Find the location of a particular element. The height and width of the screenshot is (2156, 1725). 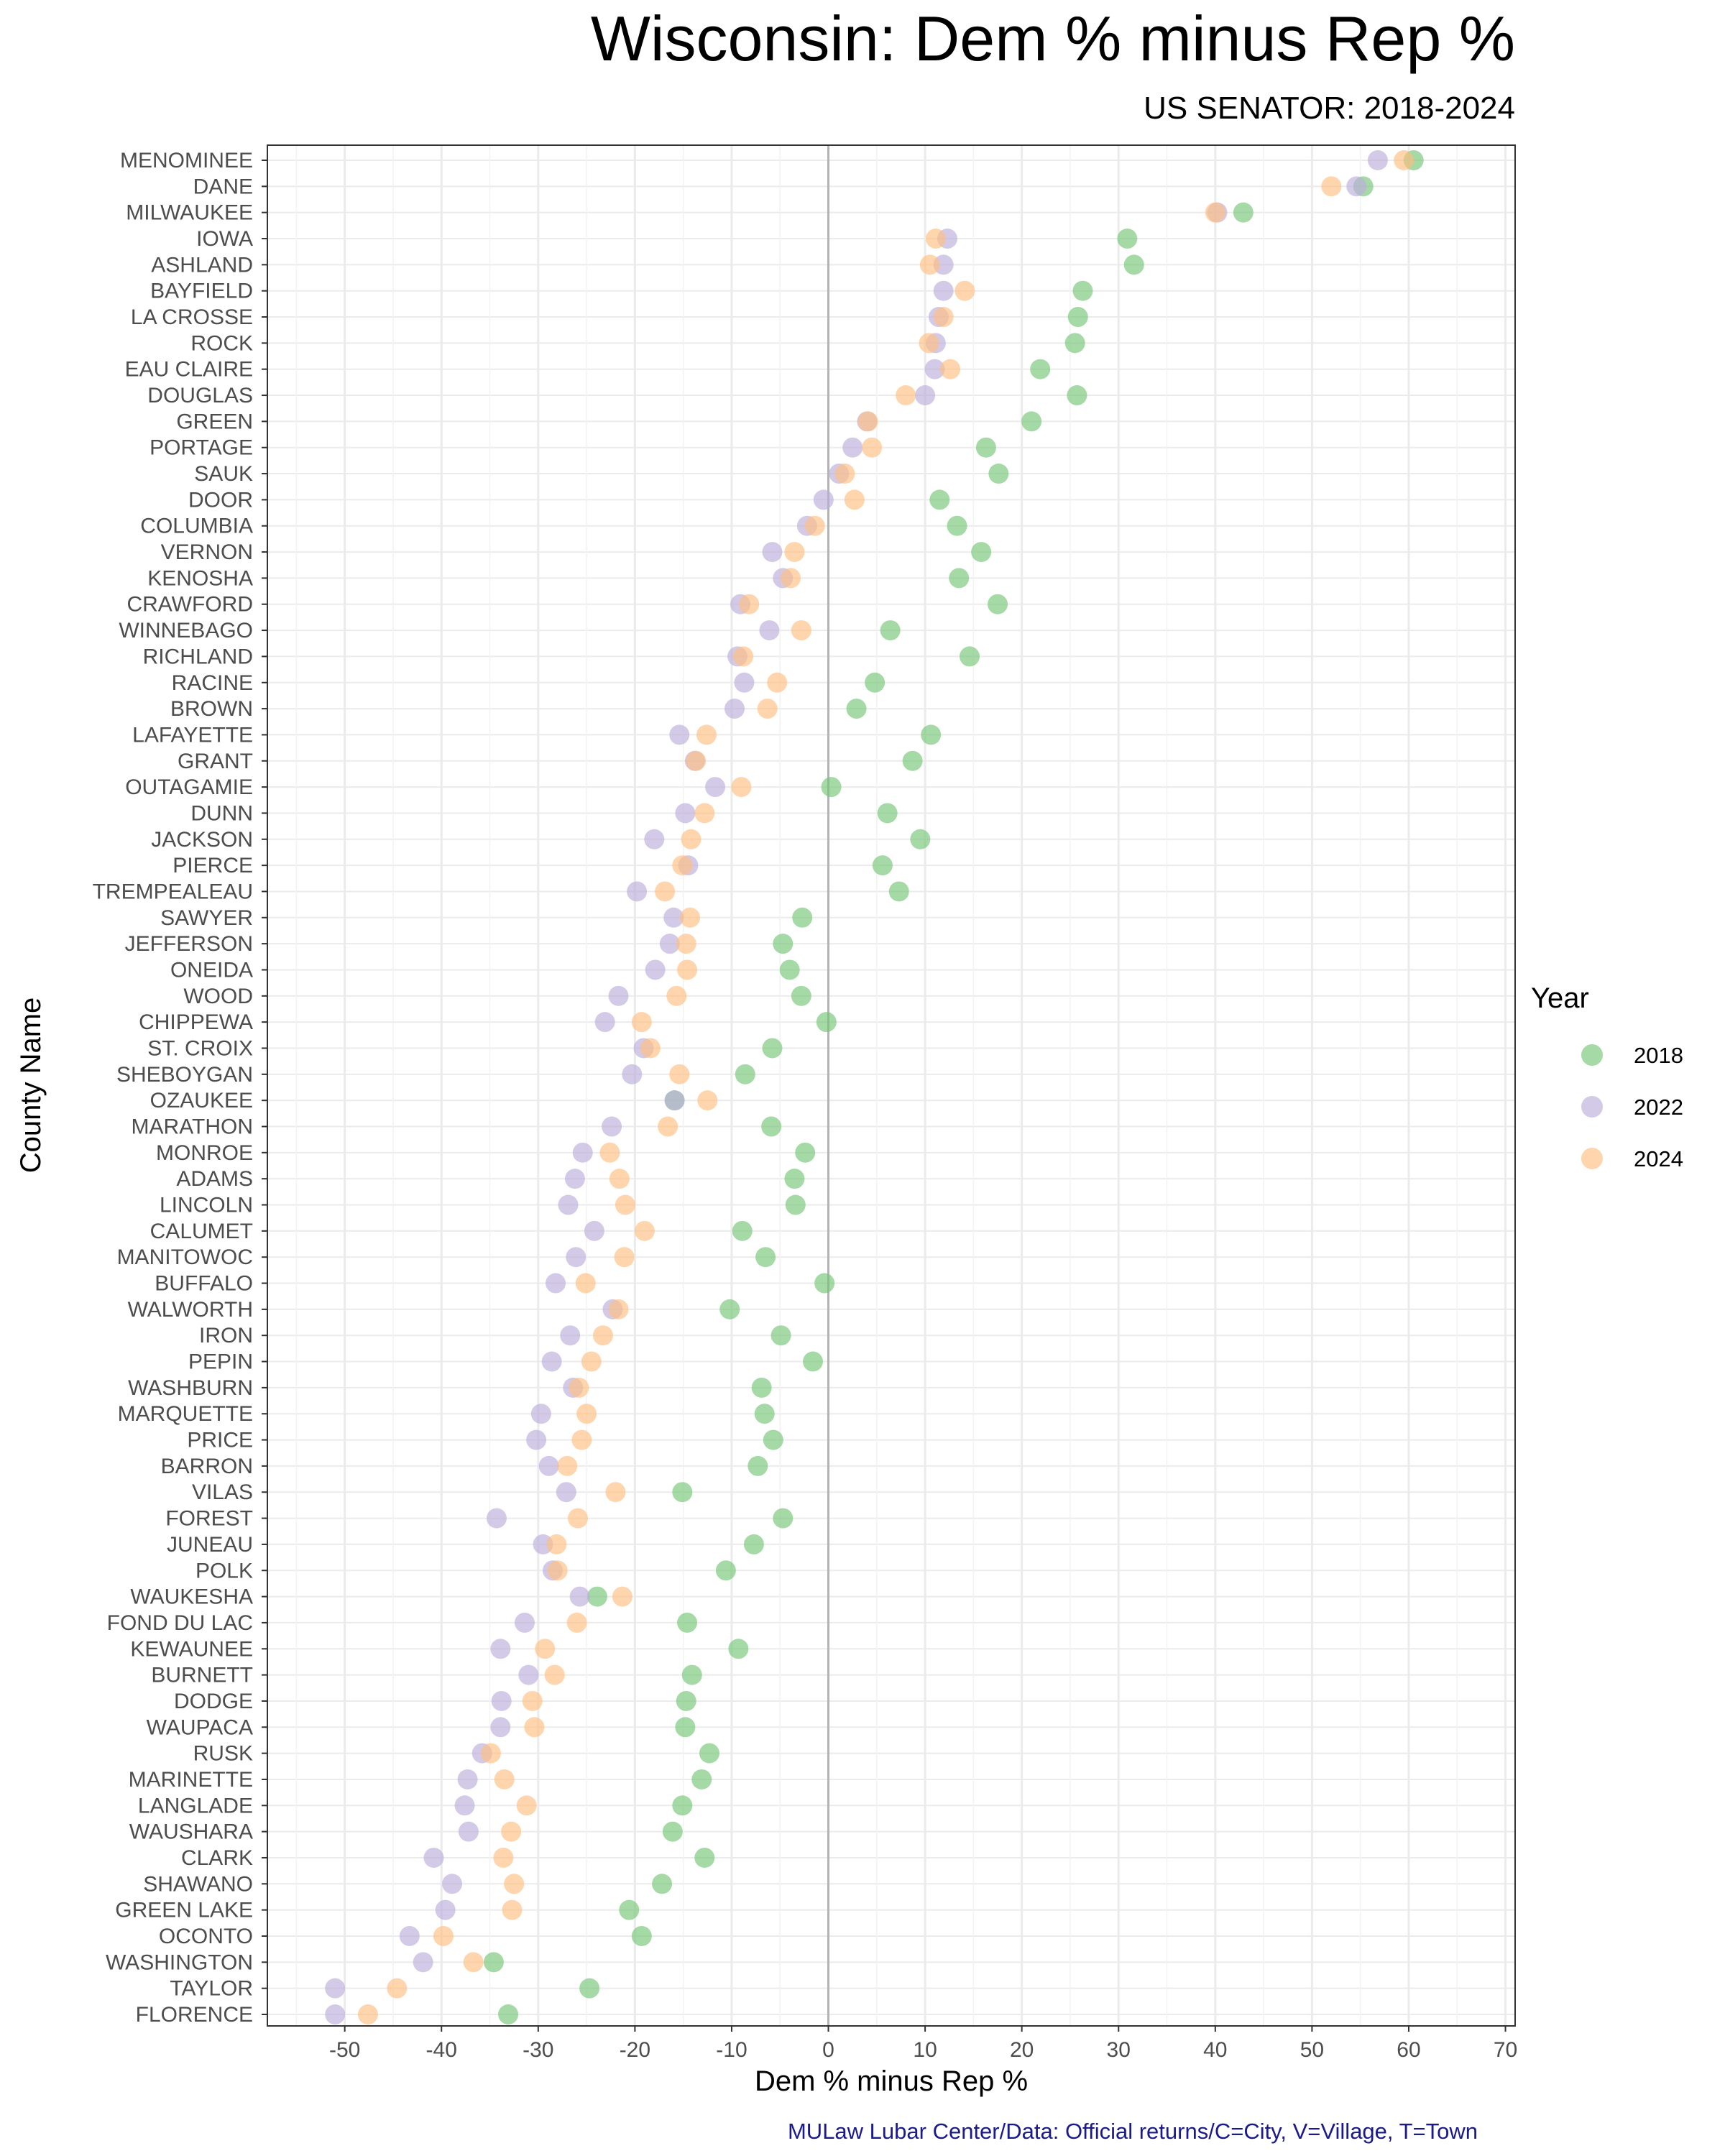

x-tick-label: 0 is located at coordinates (828, 2050).